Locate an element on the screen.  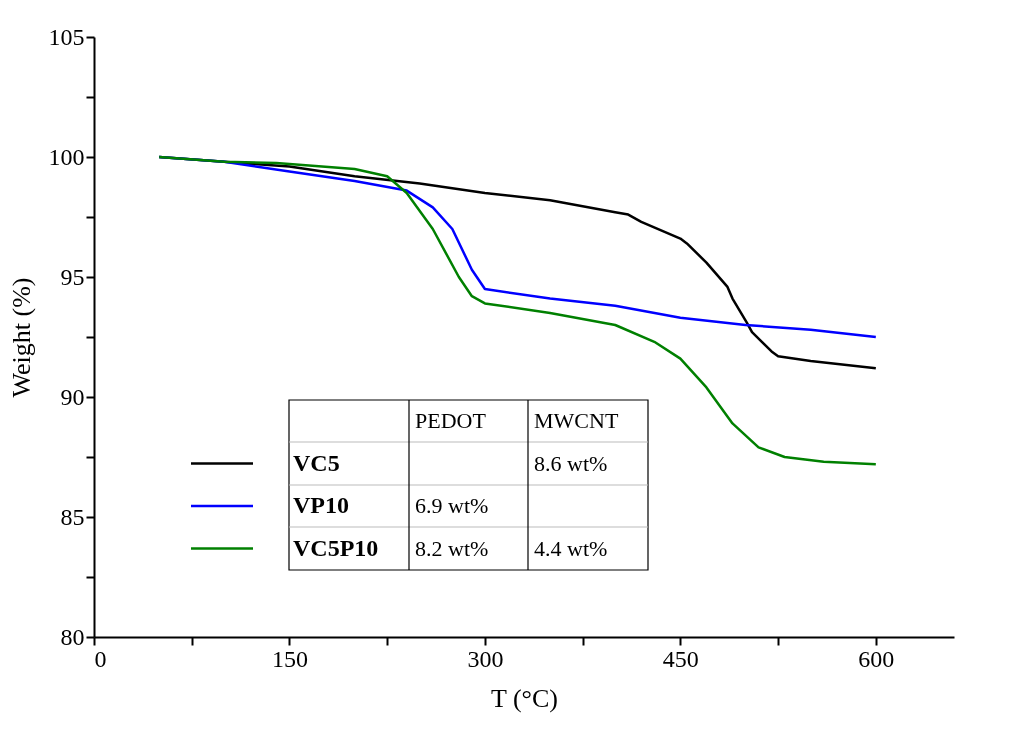
x-axis-title: T (°C) is located at coordinates (524, 698).